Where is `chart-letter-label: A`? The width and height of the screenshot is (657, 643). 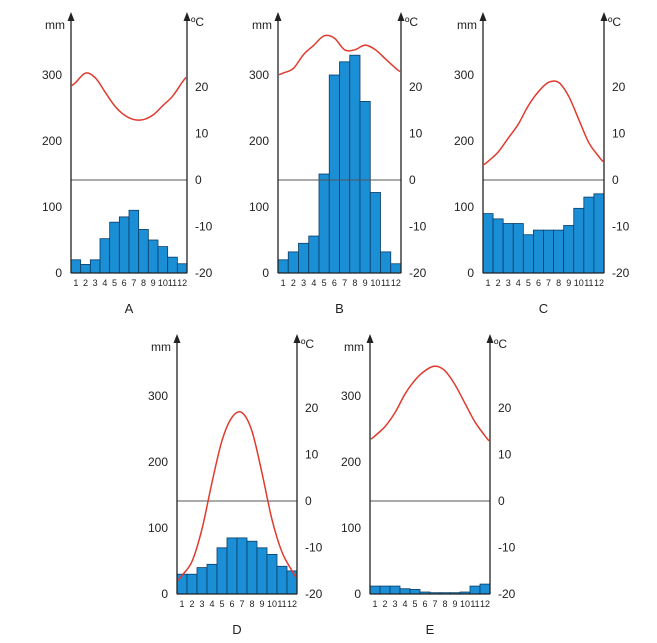
chart-letter-label: A is located at coordinates (129, 308).